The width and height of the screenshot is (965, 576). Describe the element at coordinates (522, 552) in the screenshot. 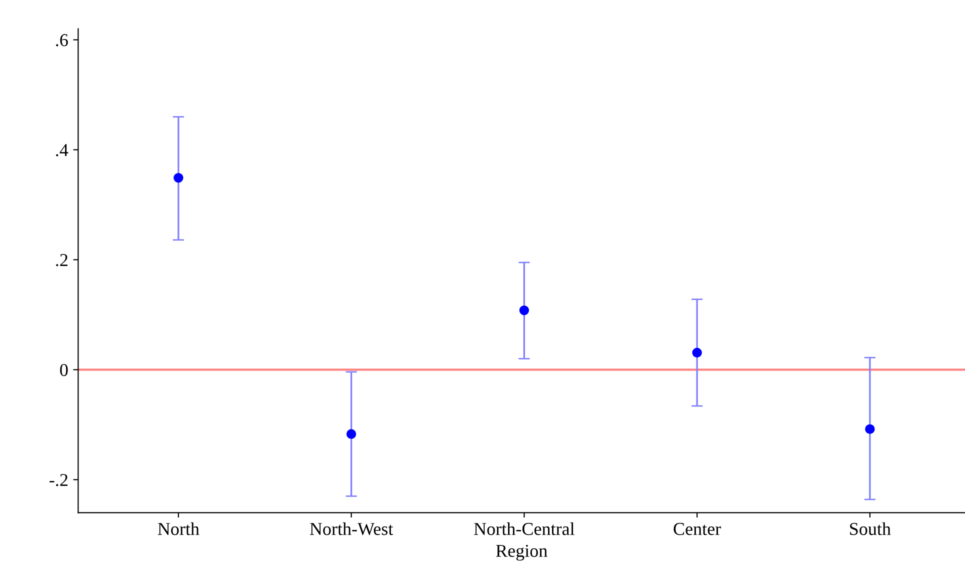

I see `x-axis-title: Region` at that location.